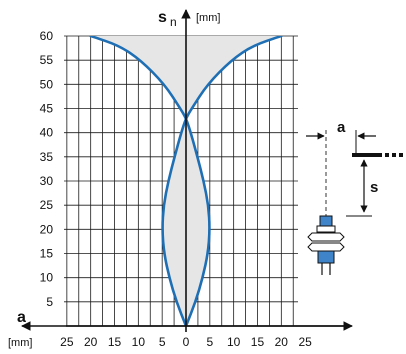  Describe the element at coordinates (367, 155) in the screenshot. I see `target-plate` at that location.